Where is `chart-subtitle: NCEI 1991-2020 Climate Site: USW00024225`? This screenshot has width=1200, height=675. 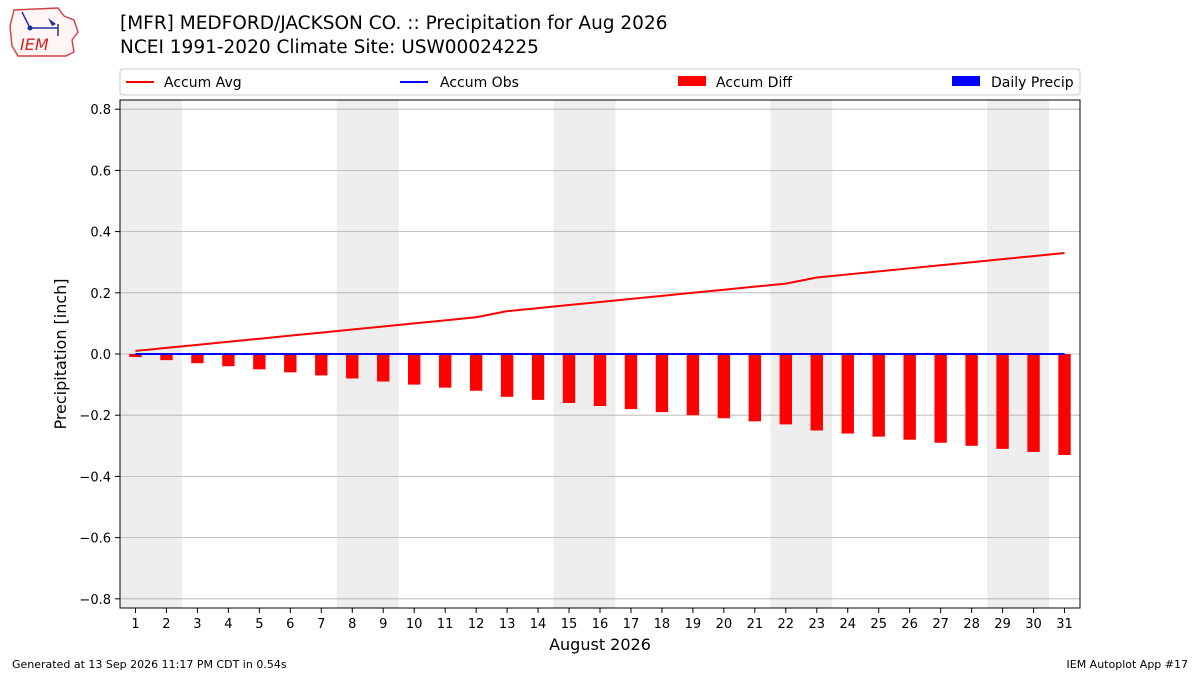 chart-subtitle: NCEI 1991-2020 Climate Site: USW00024225 is located at coordinates (329, 47).